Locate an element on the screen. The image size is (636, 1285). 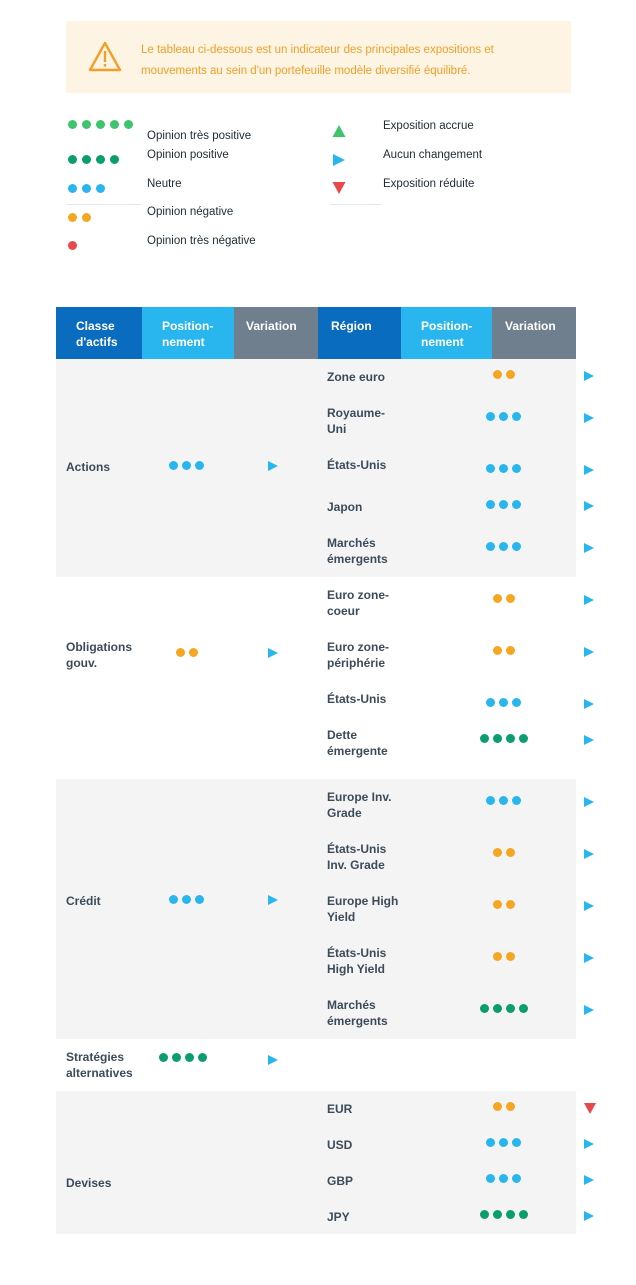
asset-class-label: Crédit is located at coordinates (83, 901).